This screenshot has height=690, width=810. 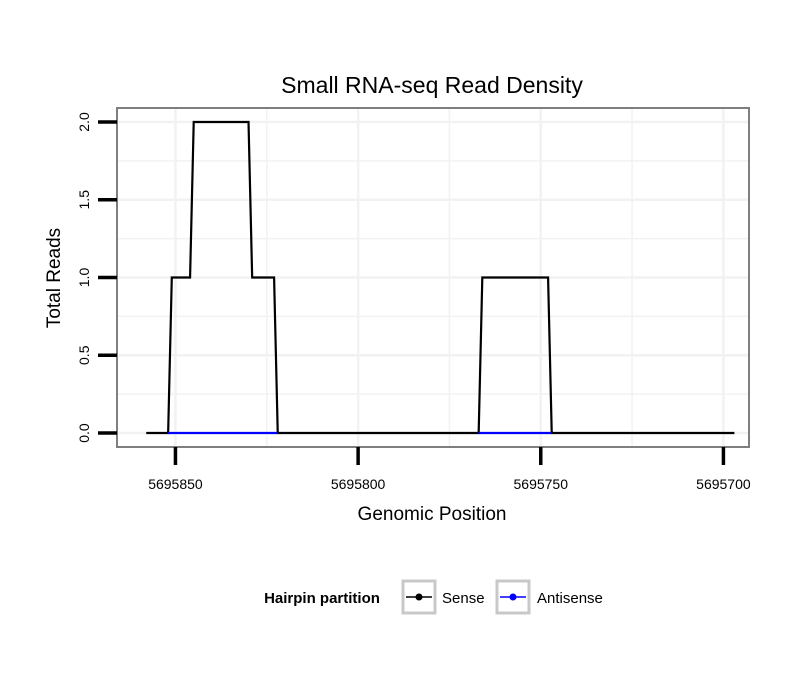 What do you see at coordinates (723, 484) in the screenshot?
I see `x-tick-label: 5695700` at bounding box center [723, 484].